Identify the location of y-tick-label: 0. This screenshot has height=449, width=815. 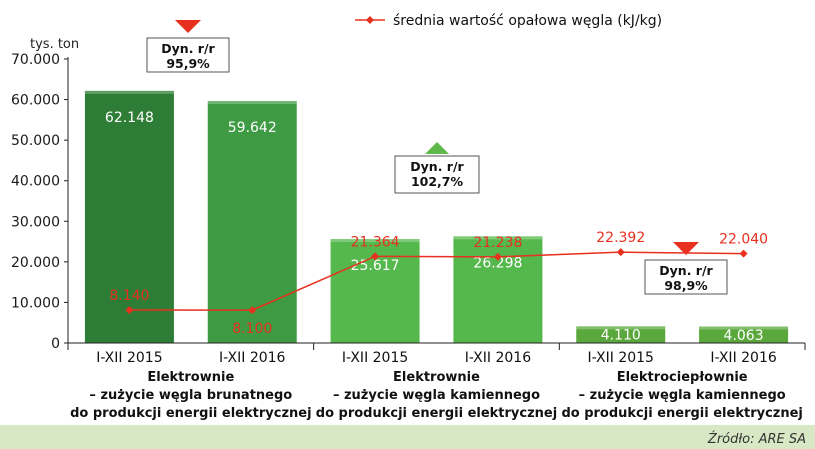
(55, 344).